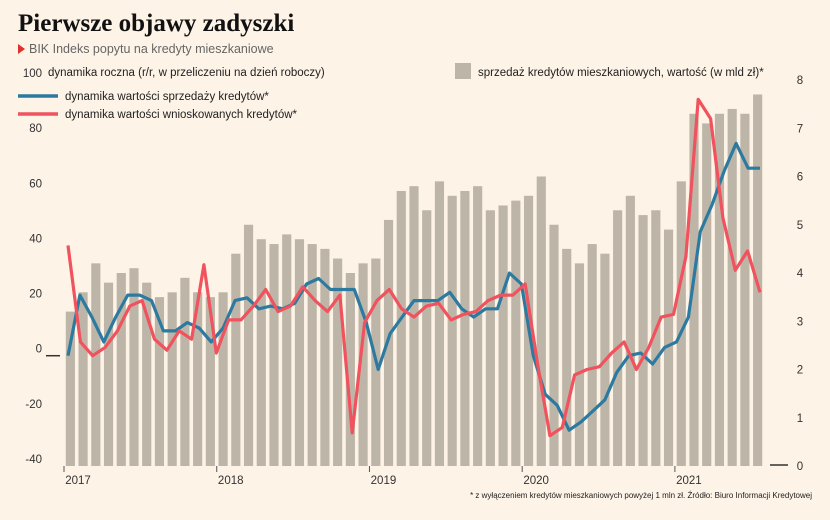 Image resolution: width=830 pixels, height=520 pixels. I want to click on left-tick-label: 80, so click(35, 129).